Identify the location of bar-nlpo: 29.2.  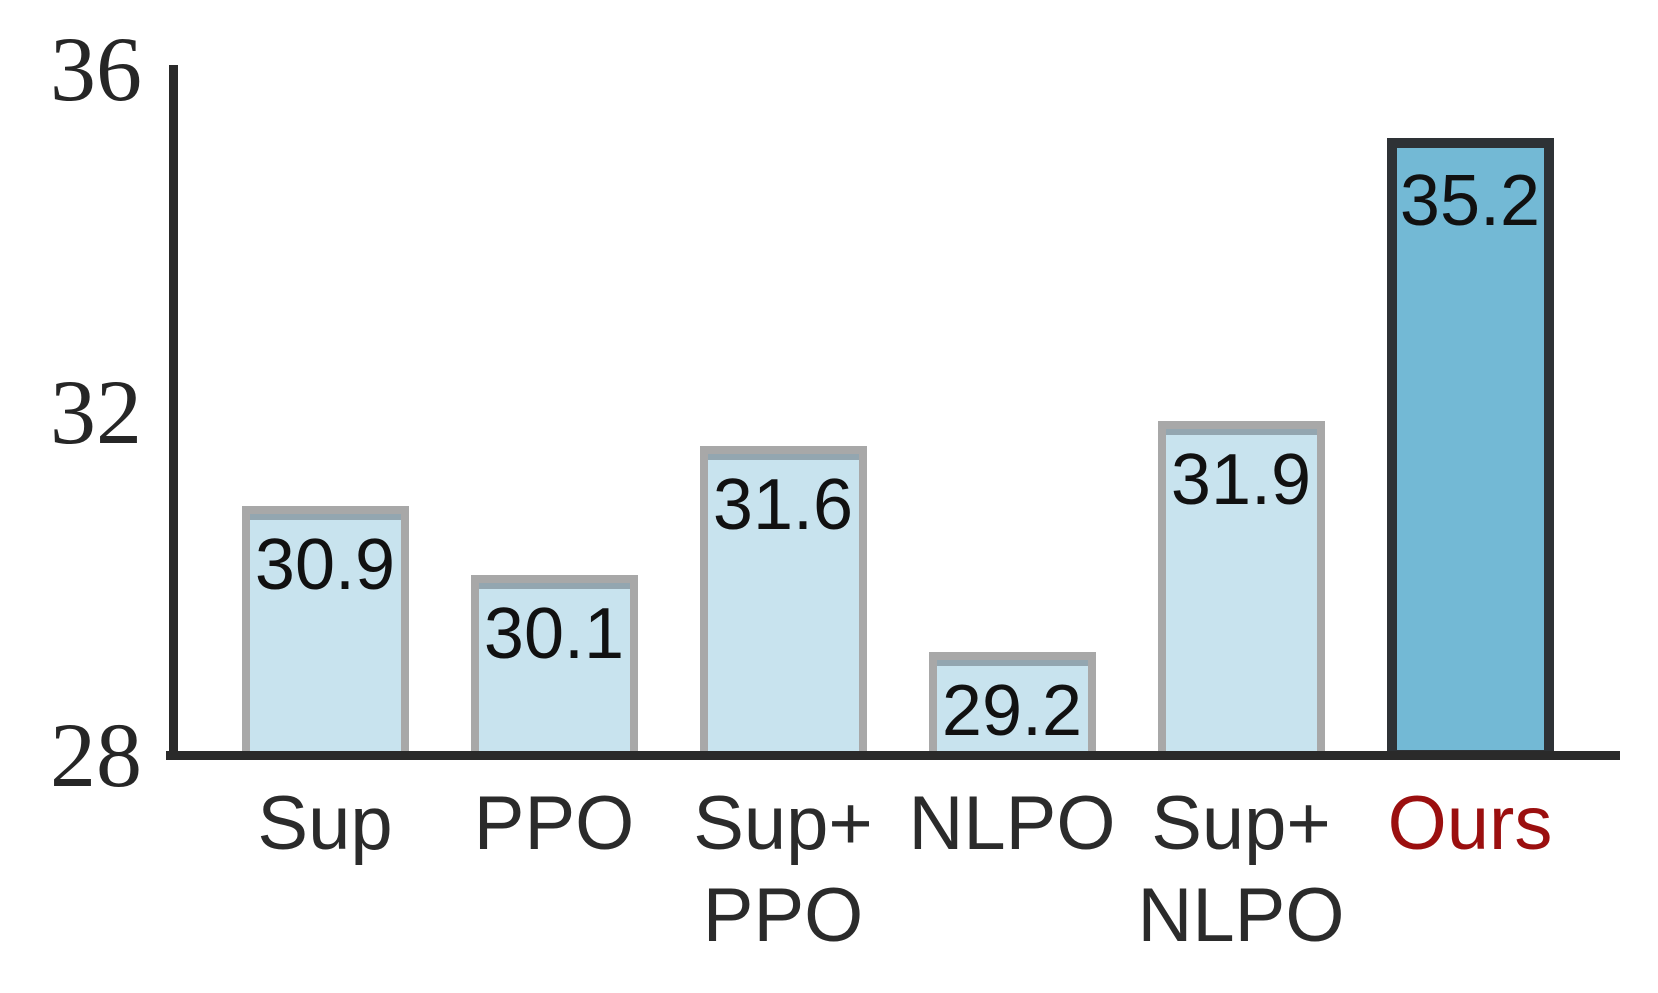
(1012, 706).